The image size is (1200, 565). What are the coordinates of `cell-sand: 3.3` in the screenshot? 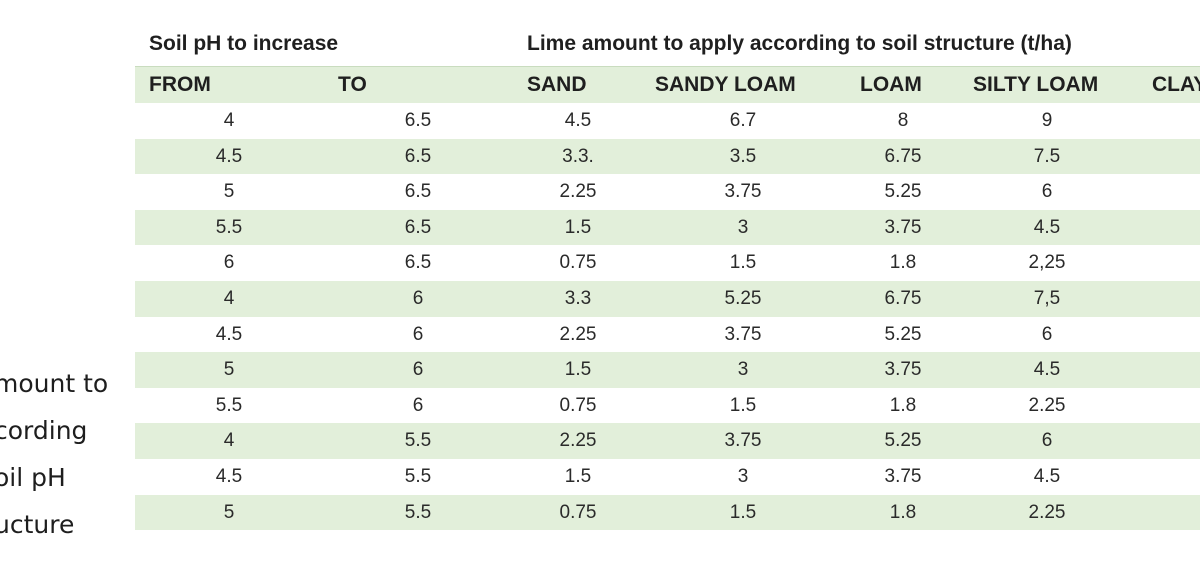 It's located at (578, 298).